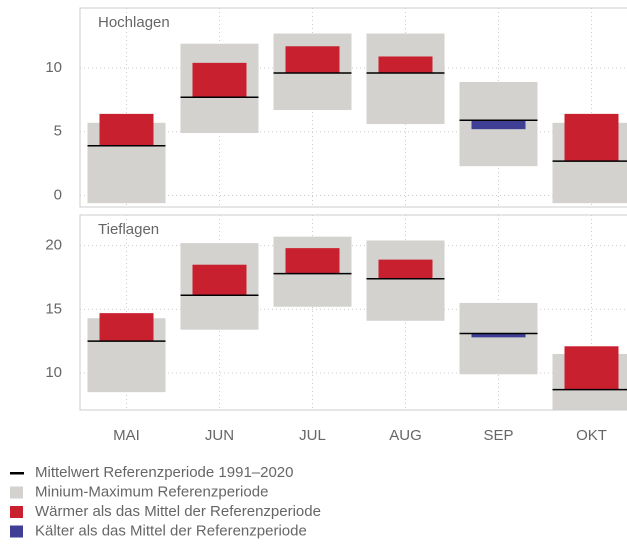 The height and width of the screenshot is (559, 627). What do you see at coordinates (219, 435) in the screenshot?
I see `x-tick-label: JUN` at bounding box center [219, 435].